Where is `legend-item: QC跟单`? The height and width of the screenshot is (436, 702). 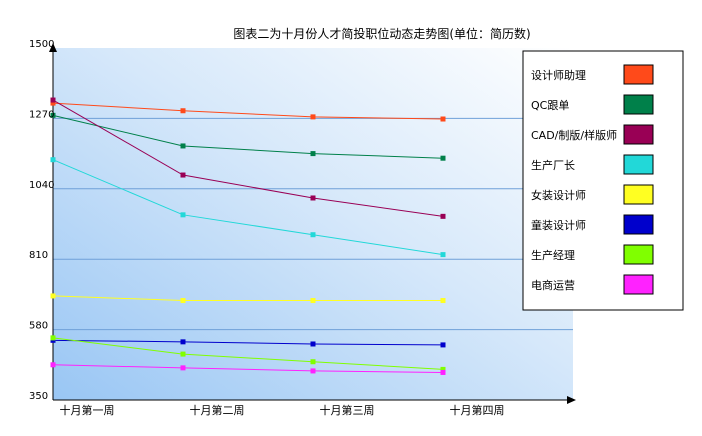
legend-item: QC跟单 is located at coordinates (592, 104).